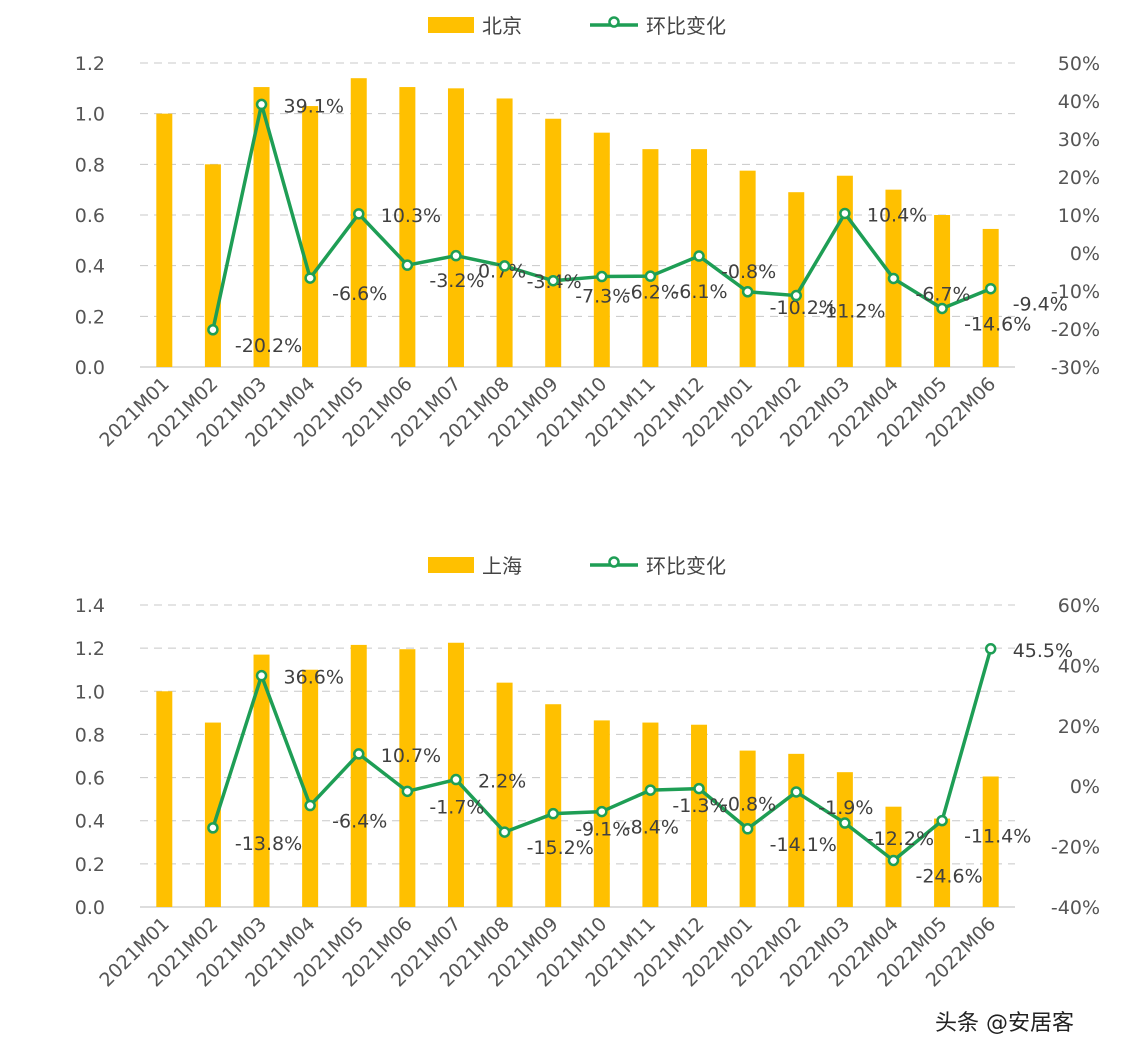 This screenshot has height=1056, width=1144. What do you see at coordinates (1075, 908) in the screenshot?
I see `right-axis-tick: -40%` at bounding box center [1075, 908].